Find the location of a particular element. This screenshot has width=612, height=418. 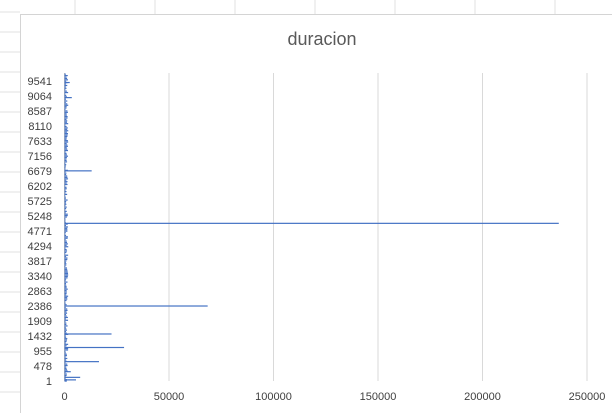

y-tick-label-6: 2863 is located at coordinates (40, 292).